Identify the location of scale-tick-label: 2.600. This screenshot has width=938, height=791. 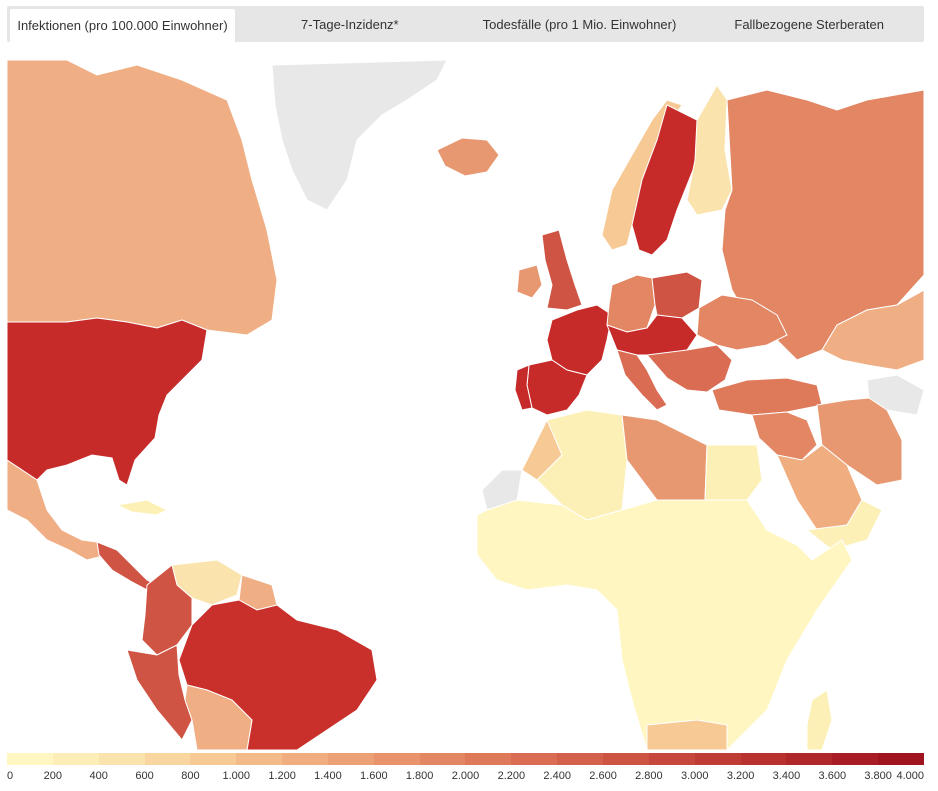
(603, 776).